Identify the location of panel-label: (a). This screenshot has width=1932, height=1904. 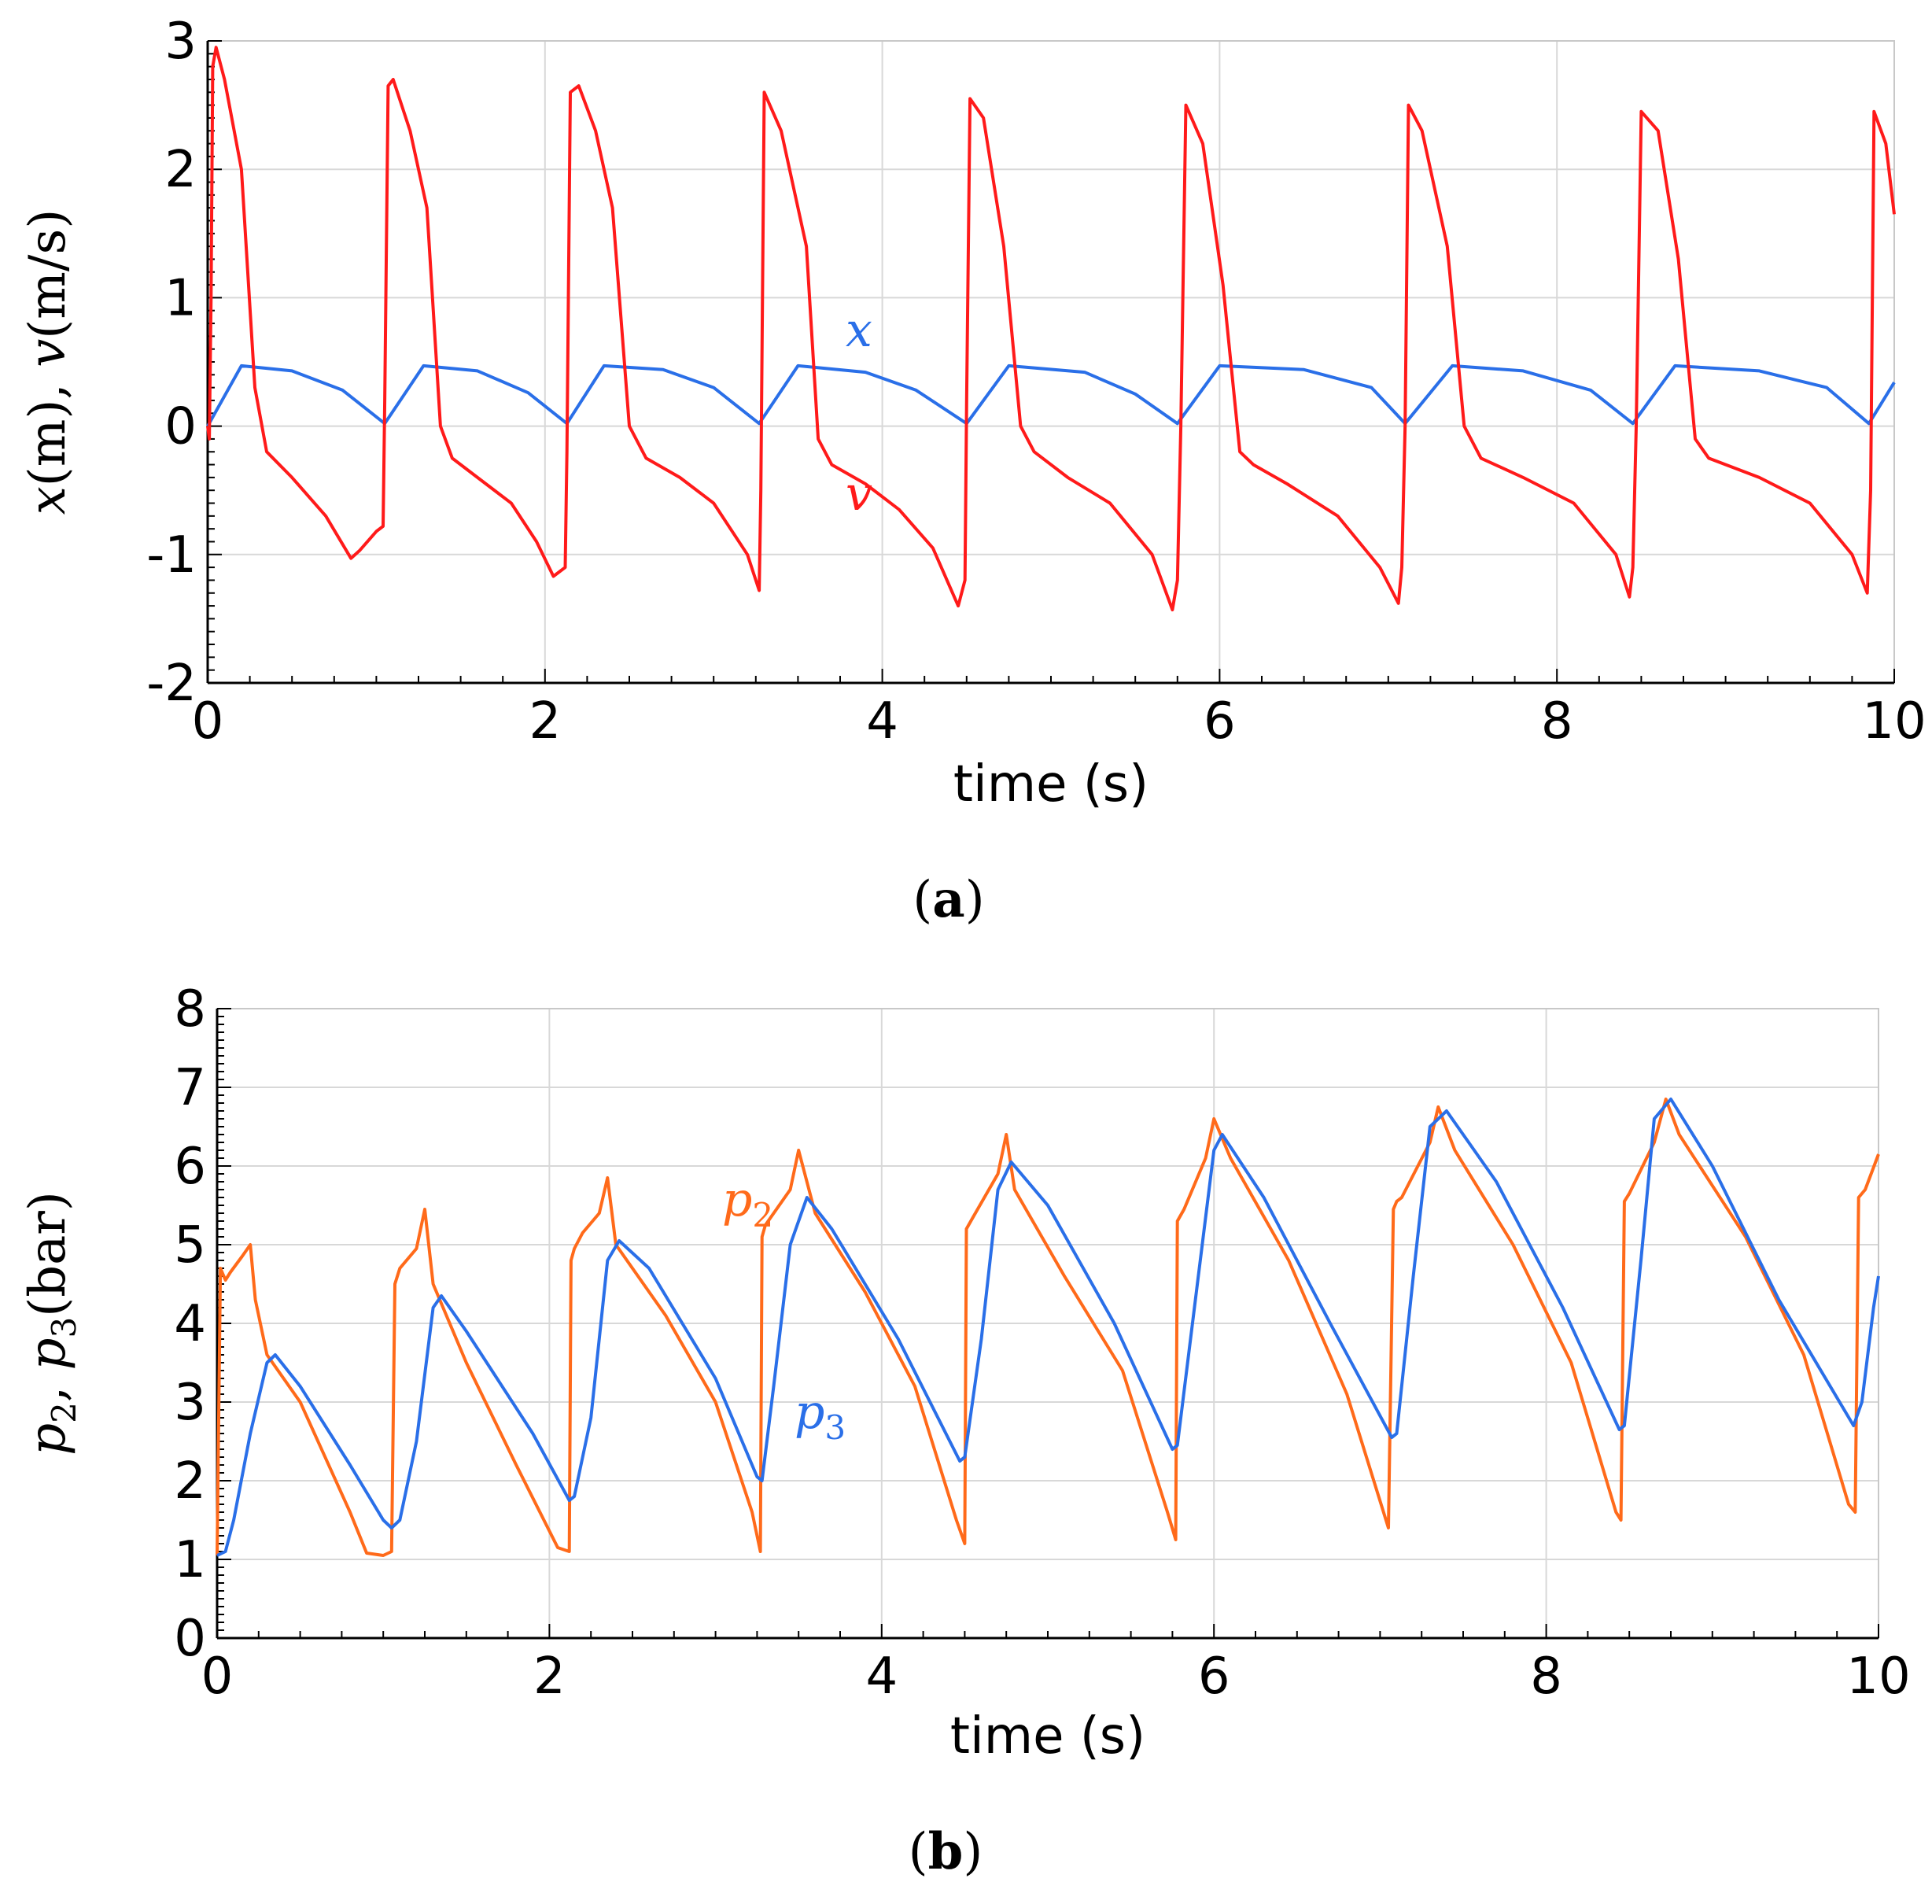
(948, 899).